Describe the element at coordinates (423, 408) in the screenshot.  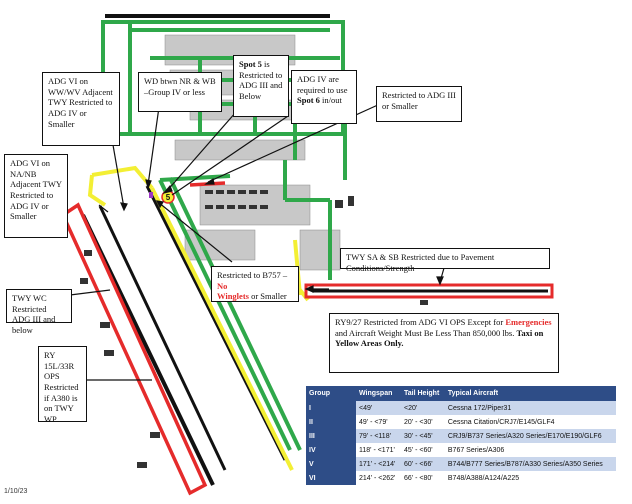
I see `table-cell-tail-height: <20'` at that location.